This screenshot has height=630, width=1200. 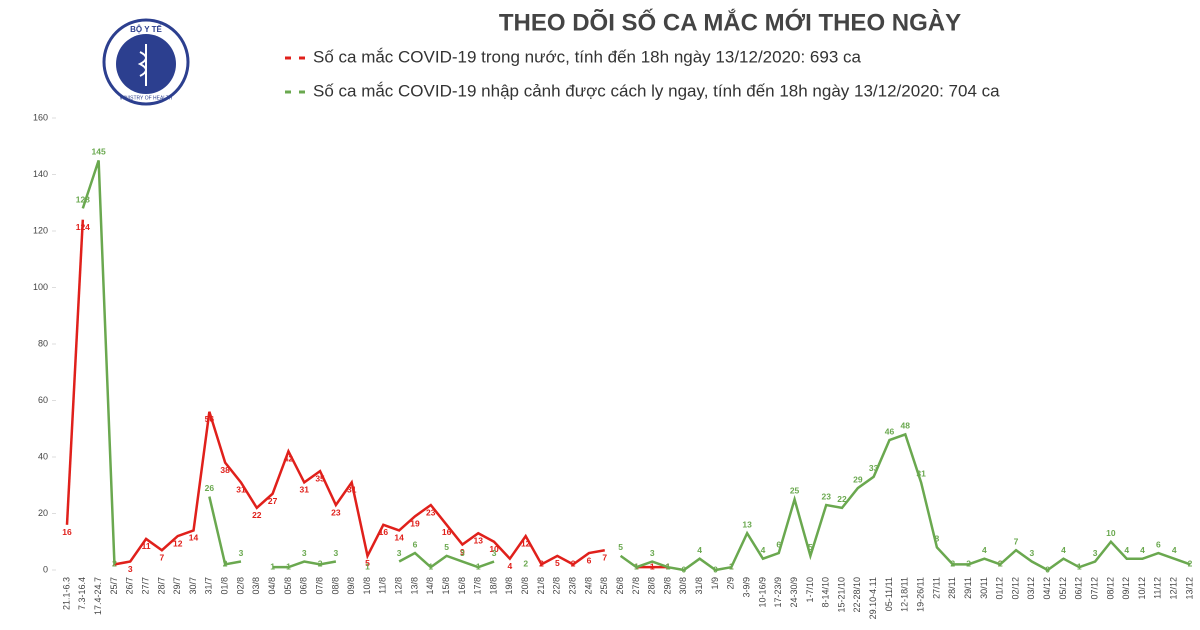 I want to click on data-label: 48, so click(x=906, y=426).